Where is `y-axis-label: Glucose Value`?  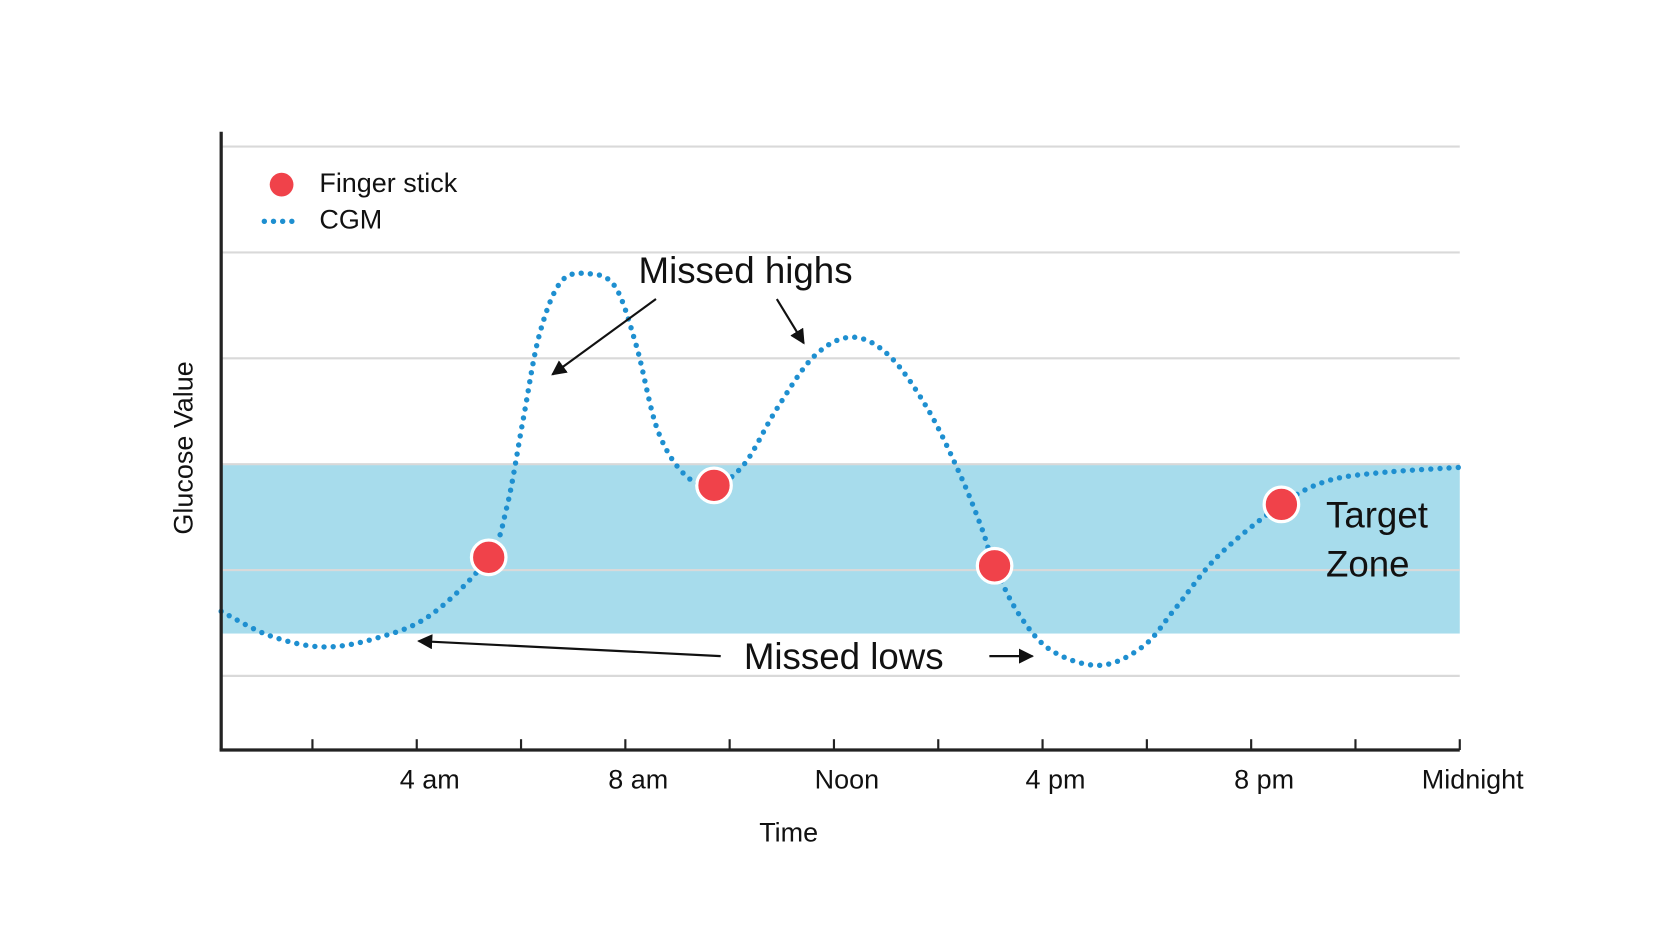
y-axis-label: Glucose Value is located at coordinates (184, 447).